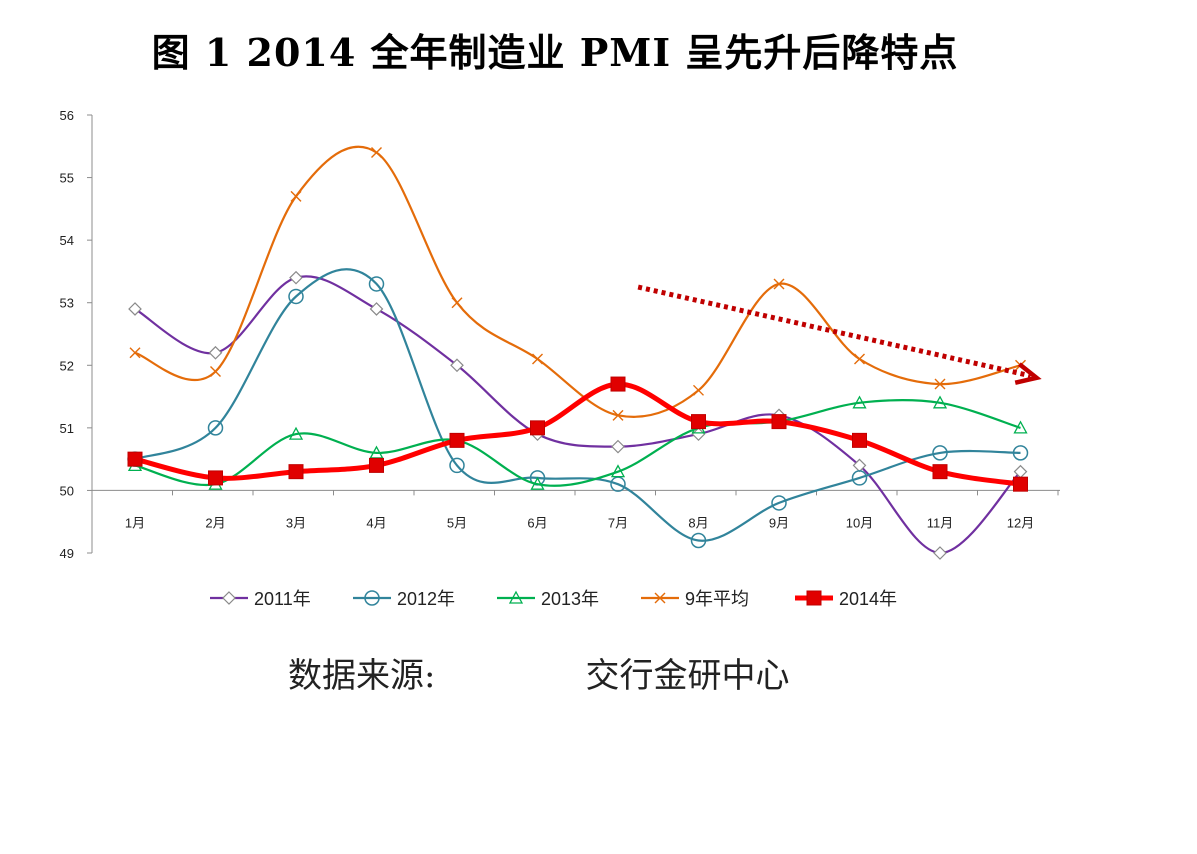  What do you see at coordinates (698, 522) in the screenshot?
I see `x-tick-label: 8月` at bounding box center [698, 522].